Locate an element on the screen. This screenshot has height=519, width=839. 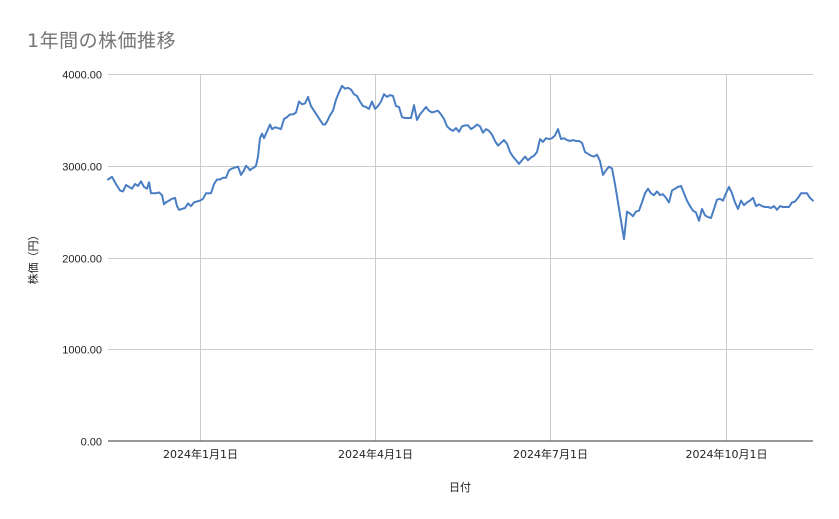
x-tick-label: 2024年7月1日 is located at coordinates (550, 454).